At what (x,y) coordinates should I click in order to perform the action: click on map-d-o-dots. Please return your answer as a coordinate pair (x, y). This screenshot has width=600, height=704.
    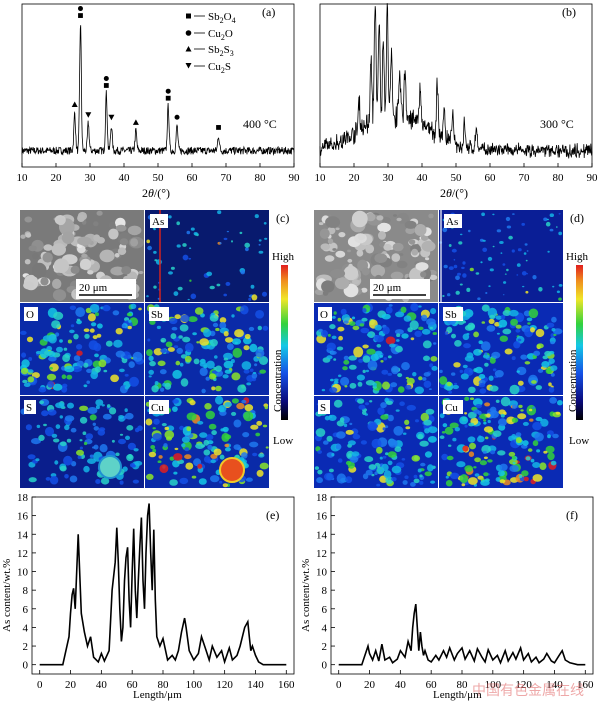
    Looking at the image, I should click on (377, 348).